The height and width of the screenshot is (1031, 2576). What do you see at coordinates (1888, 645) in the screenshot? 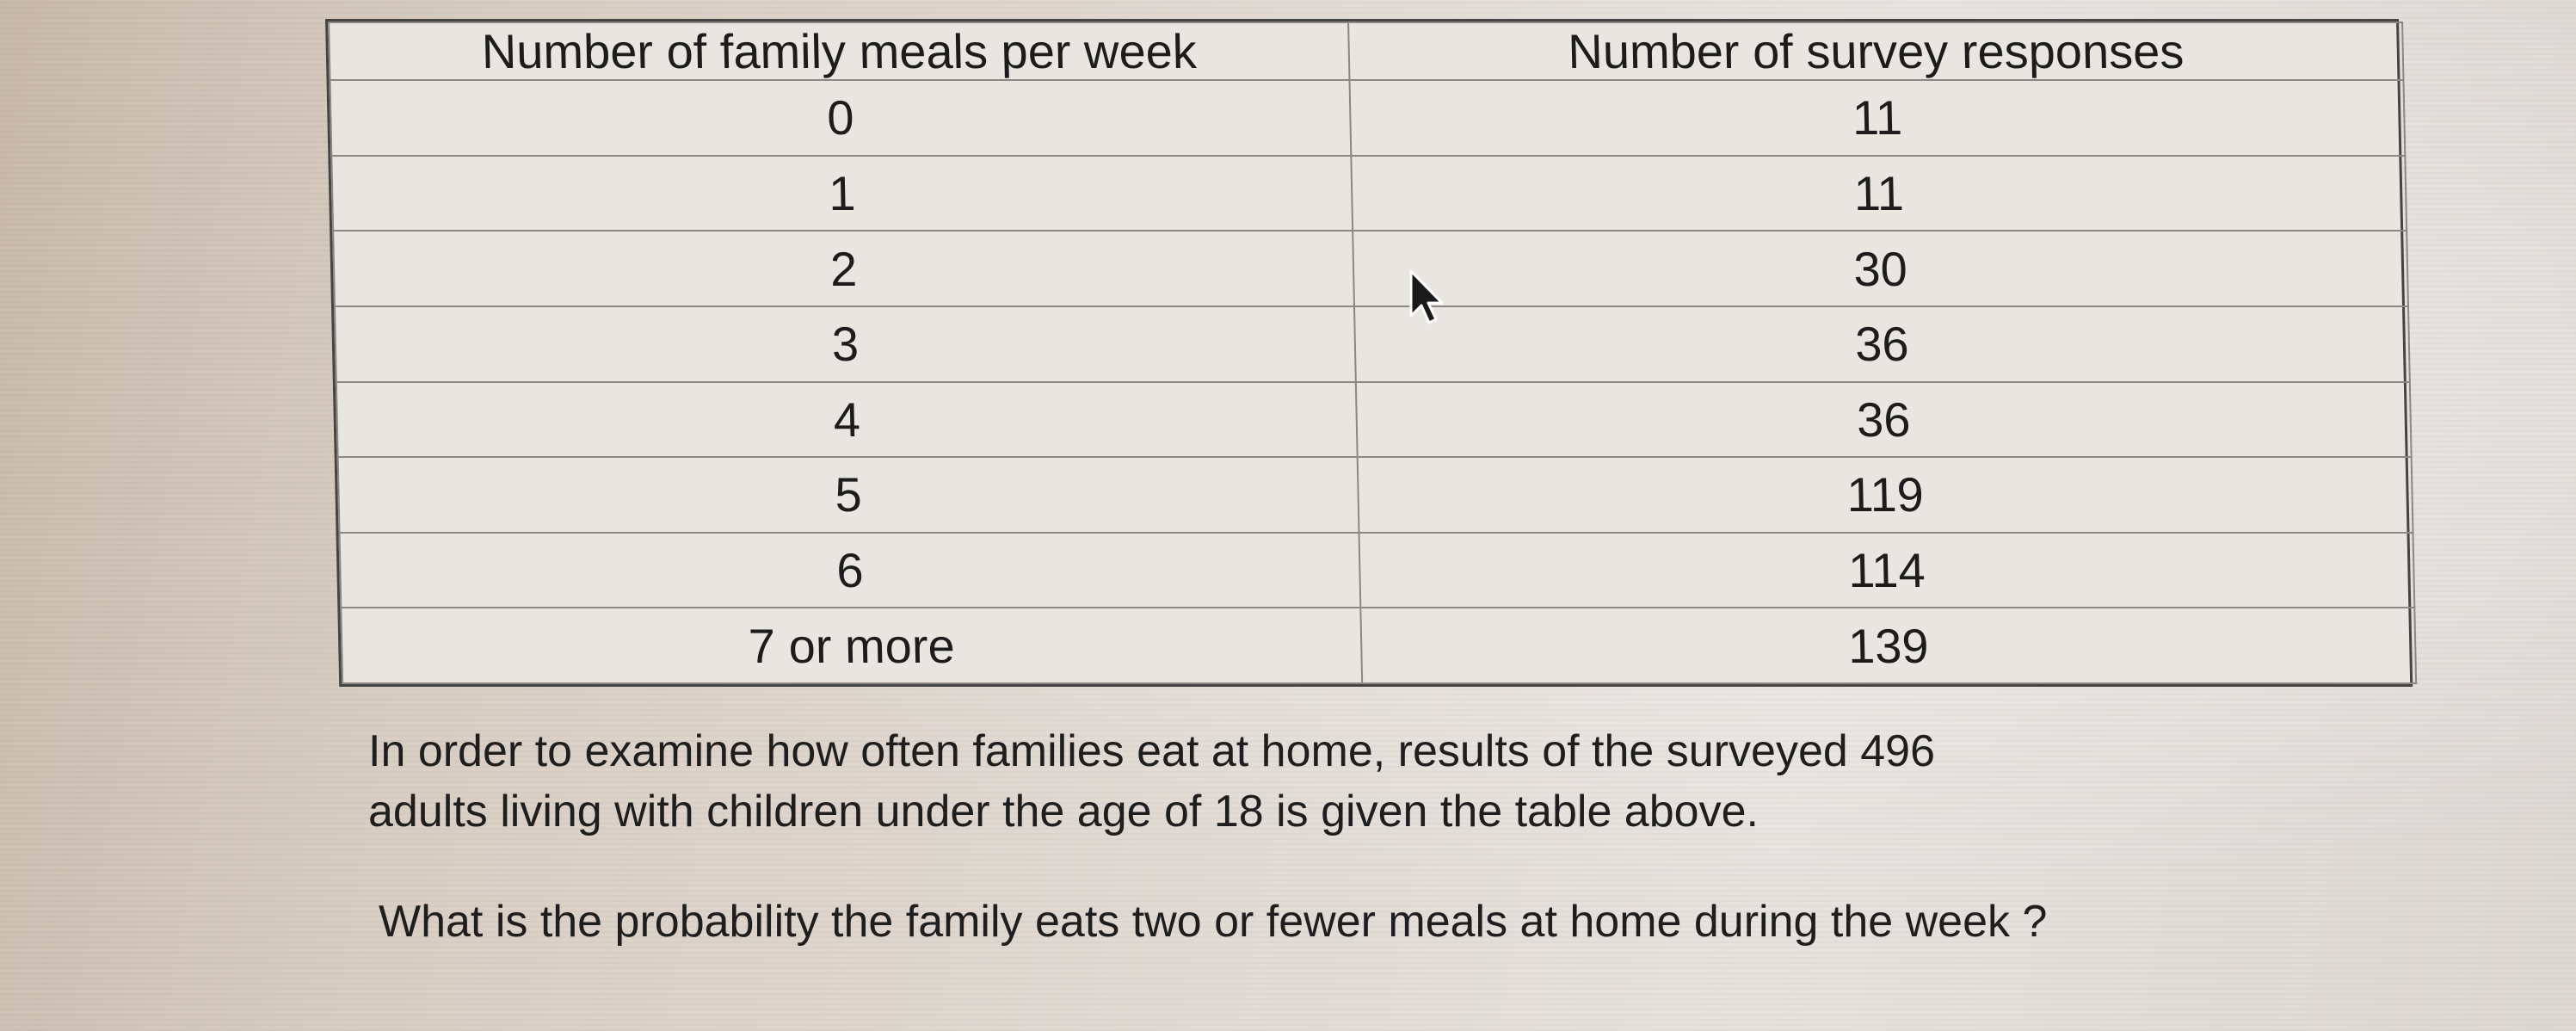
I see `responses-cell: 139` at bounding box center [1888, 645].